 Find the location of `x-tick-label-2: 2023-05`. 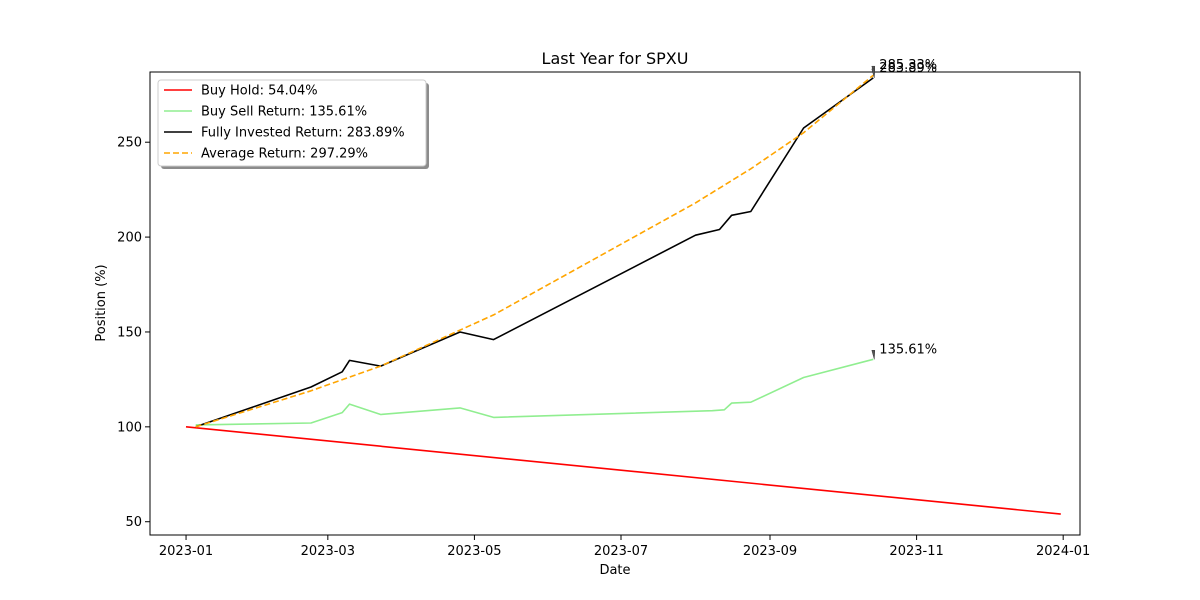

x-tick-label-2: 2023-05 is located at coordinates (474, 551).